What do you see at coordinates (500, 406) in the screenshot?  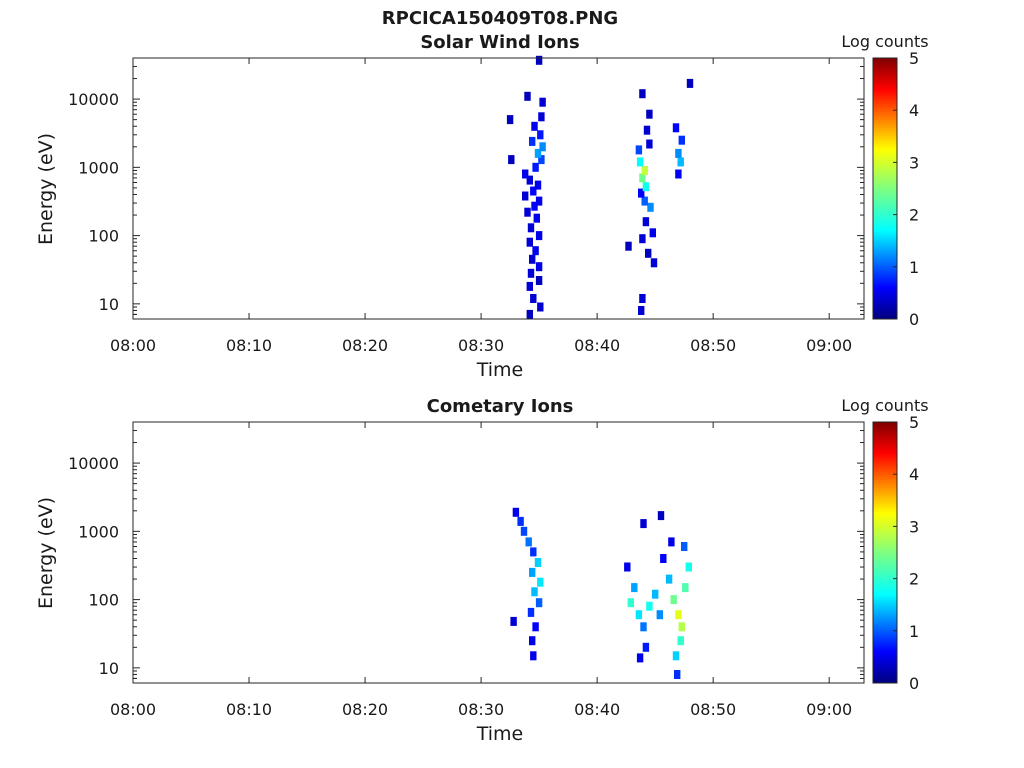 I see `panel-title: Cometary Ions` at bounding box center [500, 406].